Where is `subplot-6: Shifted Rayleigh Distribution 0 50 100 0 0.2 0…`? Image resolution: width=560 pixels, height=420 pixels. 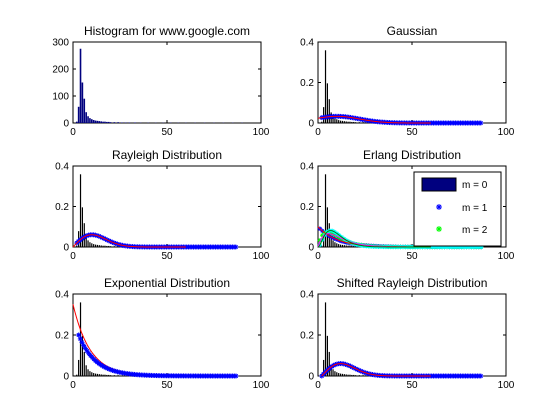 subplot-6: Shifted Rayleigh Distribution 0 50 100 0 0.2 0… is located at coordinates (407, 333).